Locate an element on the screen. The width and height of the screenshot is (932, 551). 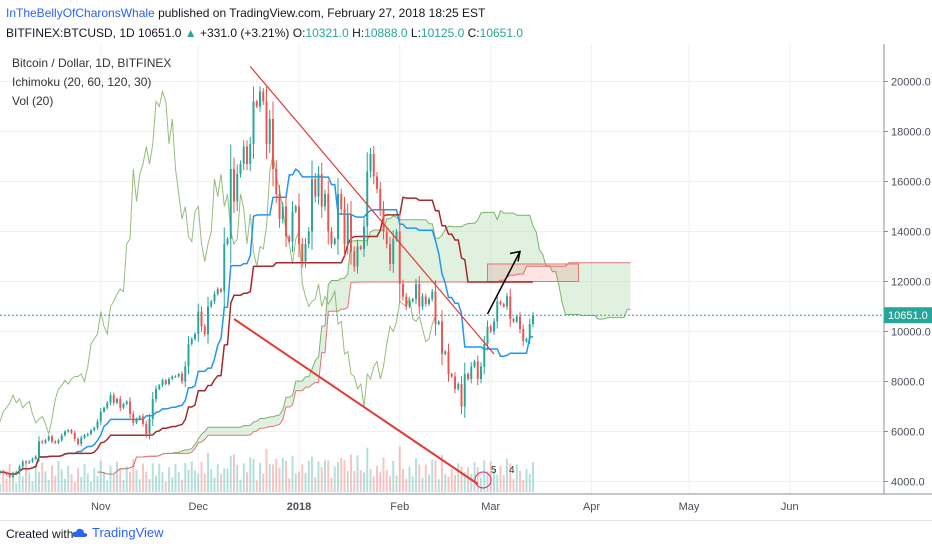
close-value: 10651.0 is located at coordinates (501, 33).